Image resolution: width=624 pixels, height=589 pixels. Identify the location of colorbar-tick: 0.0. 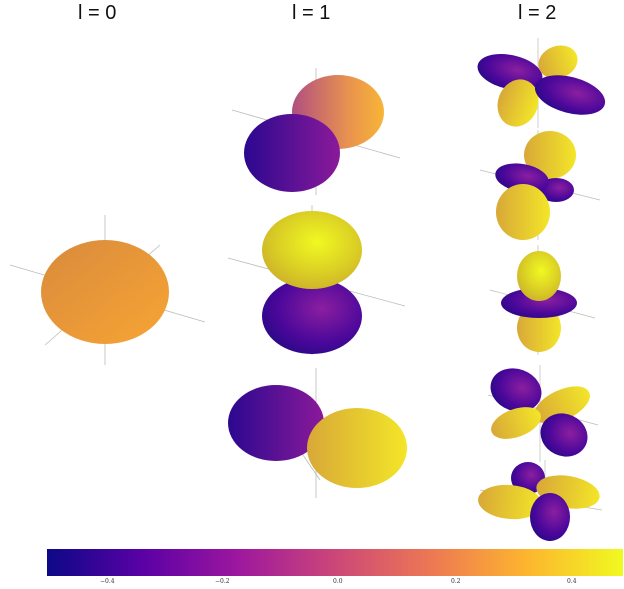
(338, 581).